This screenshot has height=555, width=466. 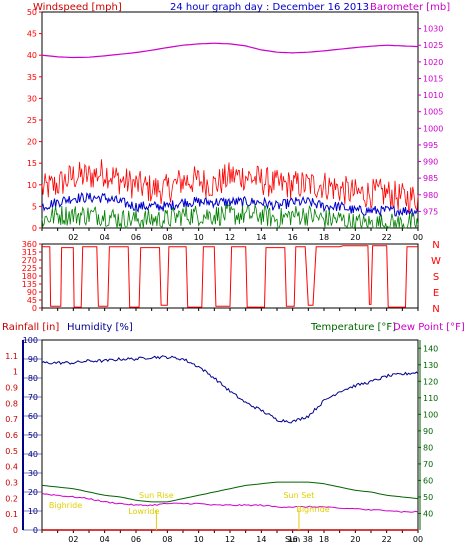 I want to click on humidity-tick-label: 0, so click(x=35, y=530).